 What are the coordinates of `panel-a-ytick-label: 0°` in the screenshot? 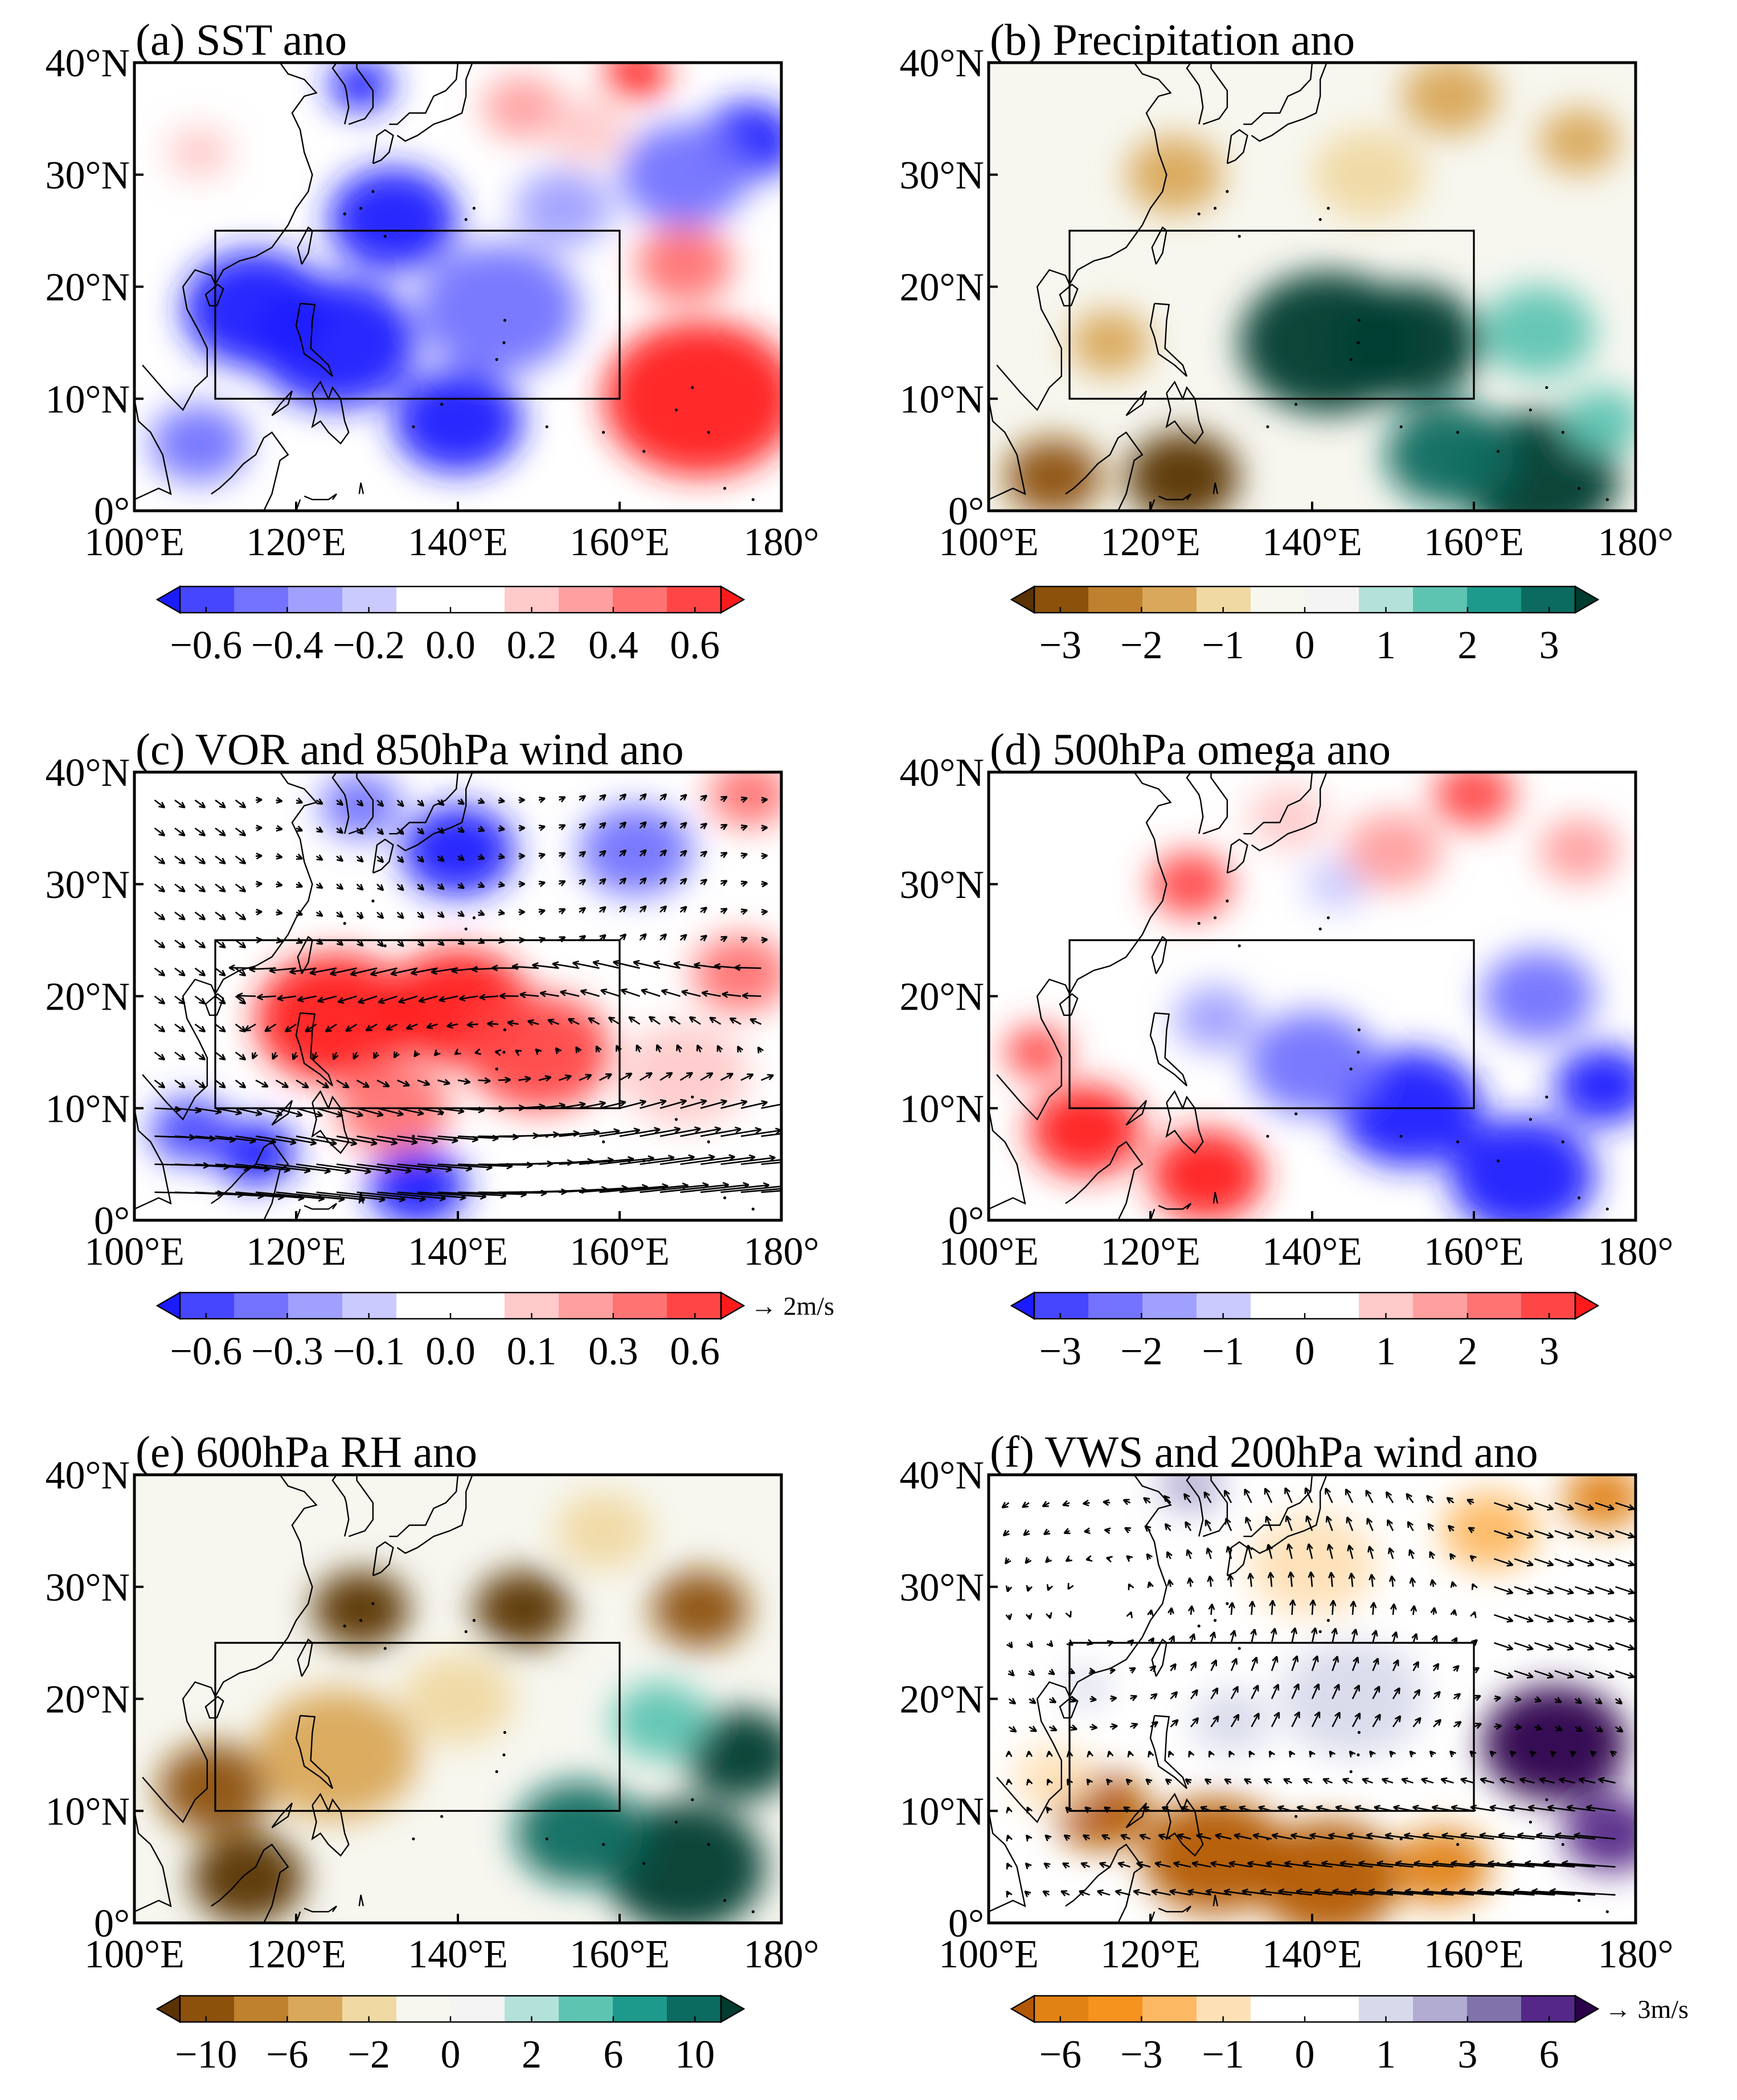 It's located at (112, 512).